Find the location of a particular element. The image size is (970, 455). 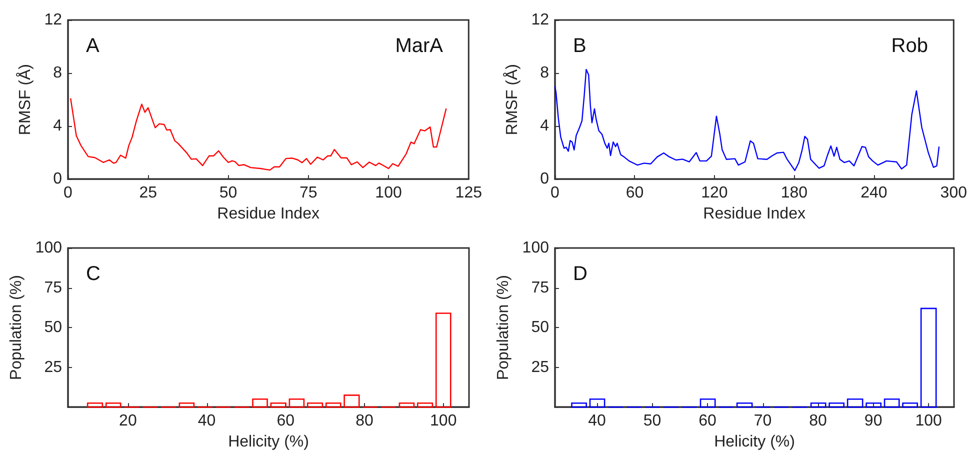

x-tick-label: 300 is located at coordinates (954, 193).